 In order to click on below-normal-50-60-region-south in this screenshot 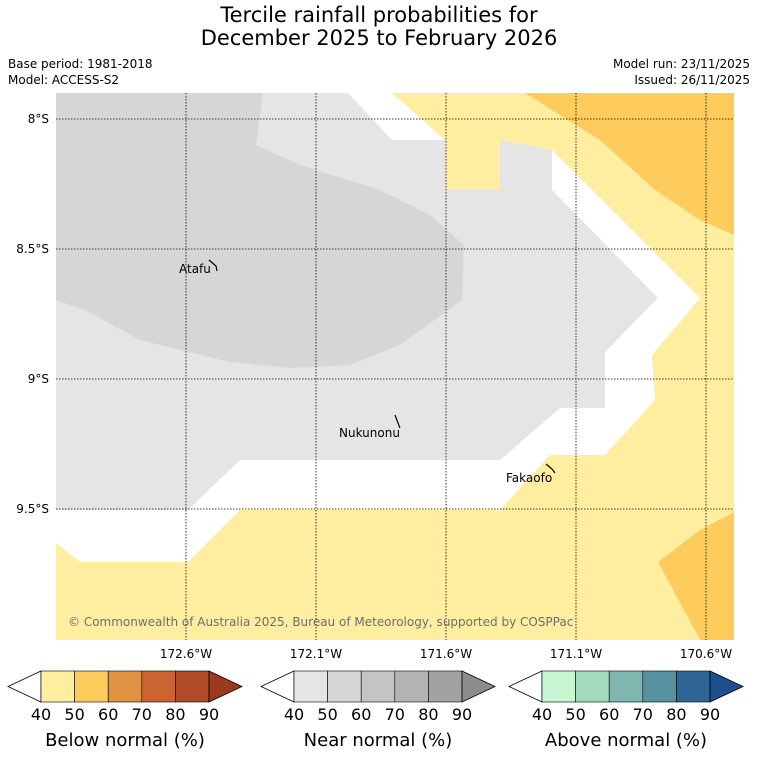, I will do `click(696, 576)`.